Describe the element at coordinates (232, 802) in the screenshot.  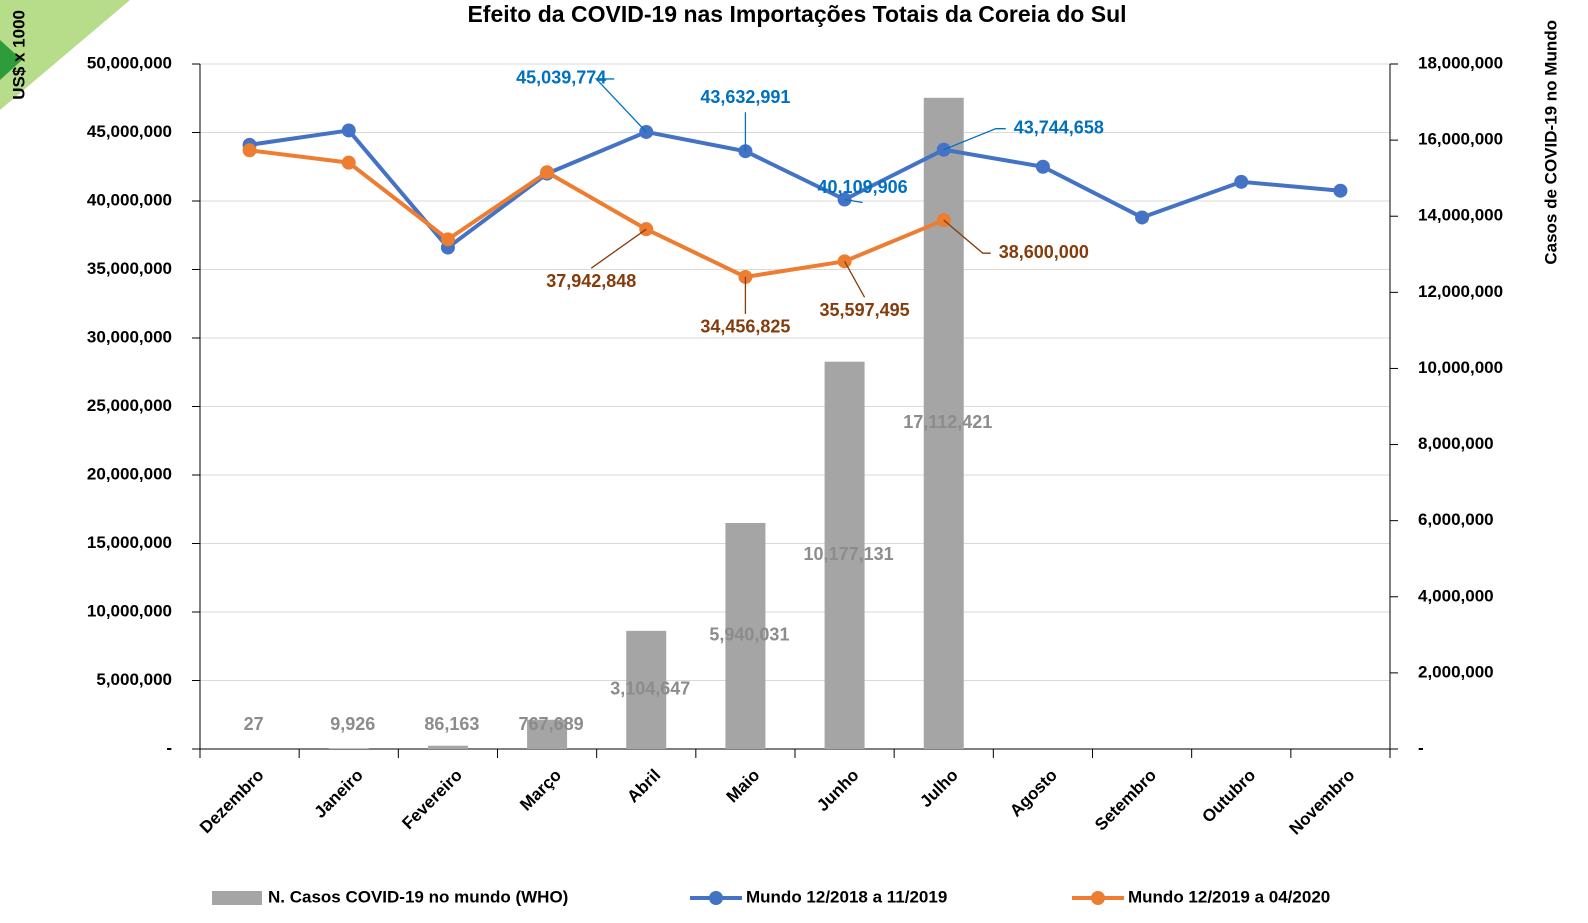
I see `x-tick-label: Dezembro` at that location.